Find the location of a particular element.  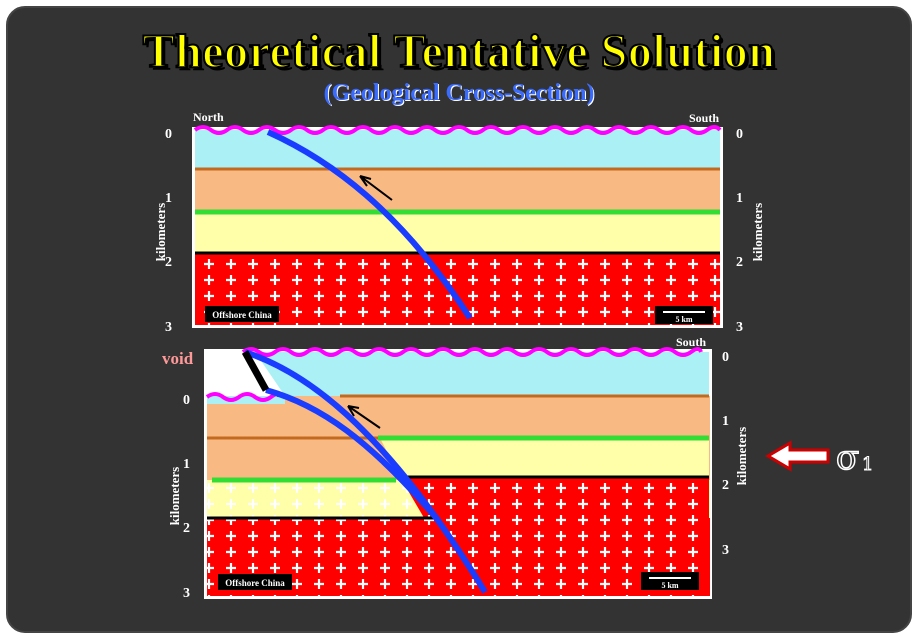

bottom-fault-line is located at coordinates (366, 471).